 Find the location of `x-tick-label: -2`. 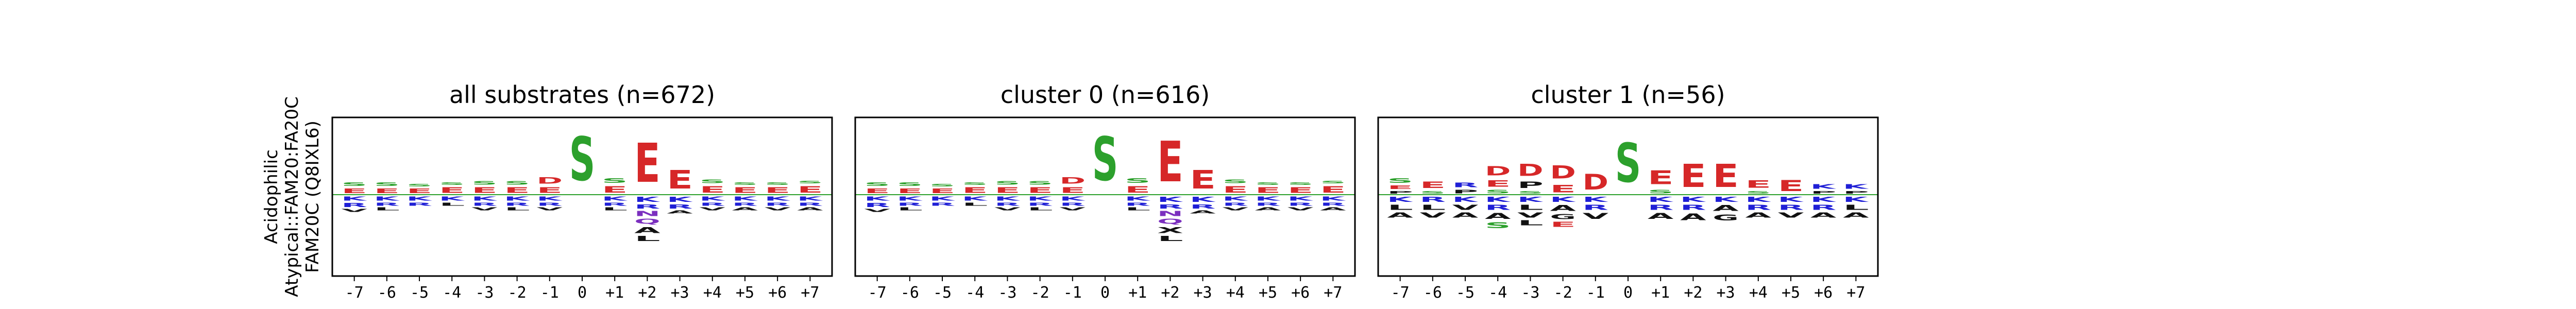

x-tick-label: -2 is located at coordinates (1563, 293).